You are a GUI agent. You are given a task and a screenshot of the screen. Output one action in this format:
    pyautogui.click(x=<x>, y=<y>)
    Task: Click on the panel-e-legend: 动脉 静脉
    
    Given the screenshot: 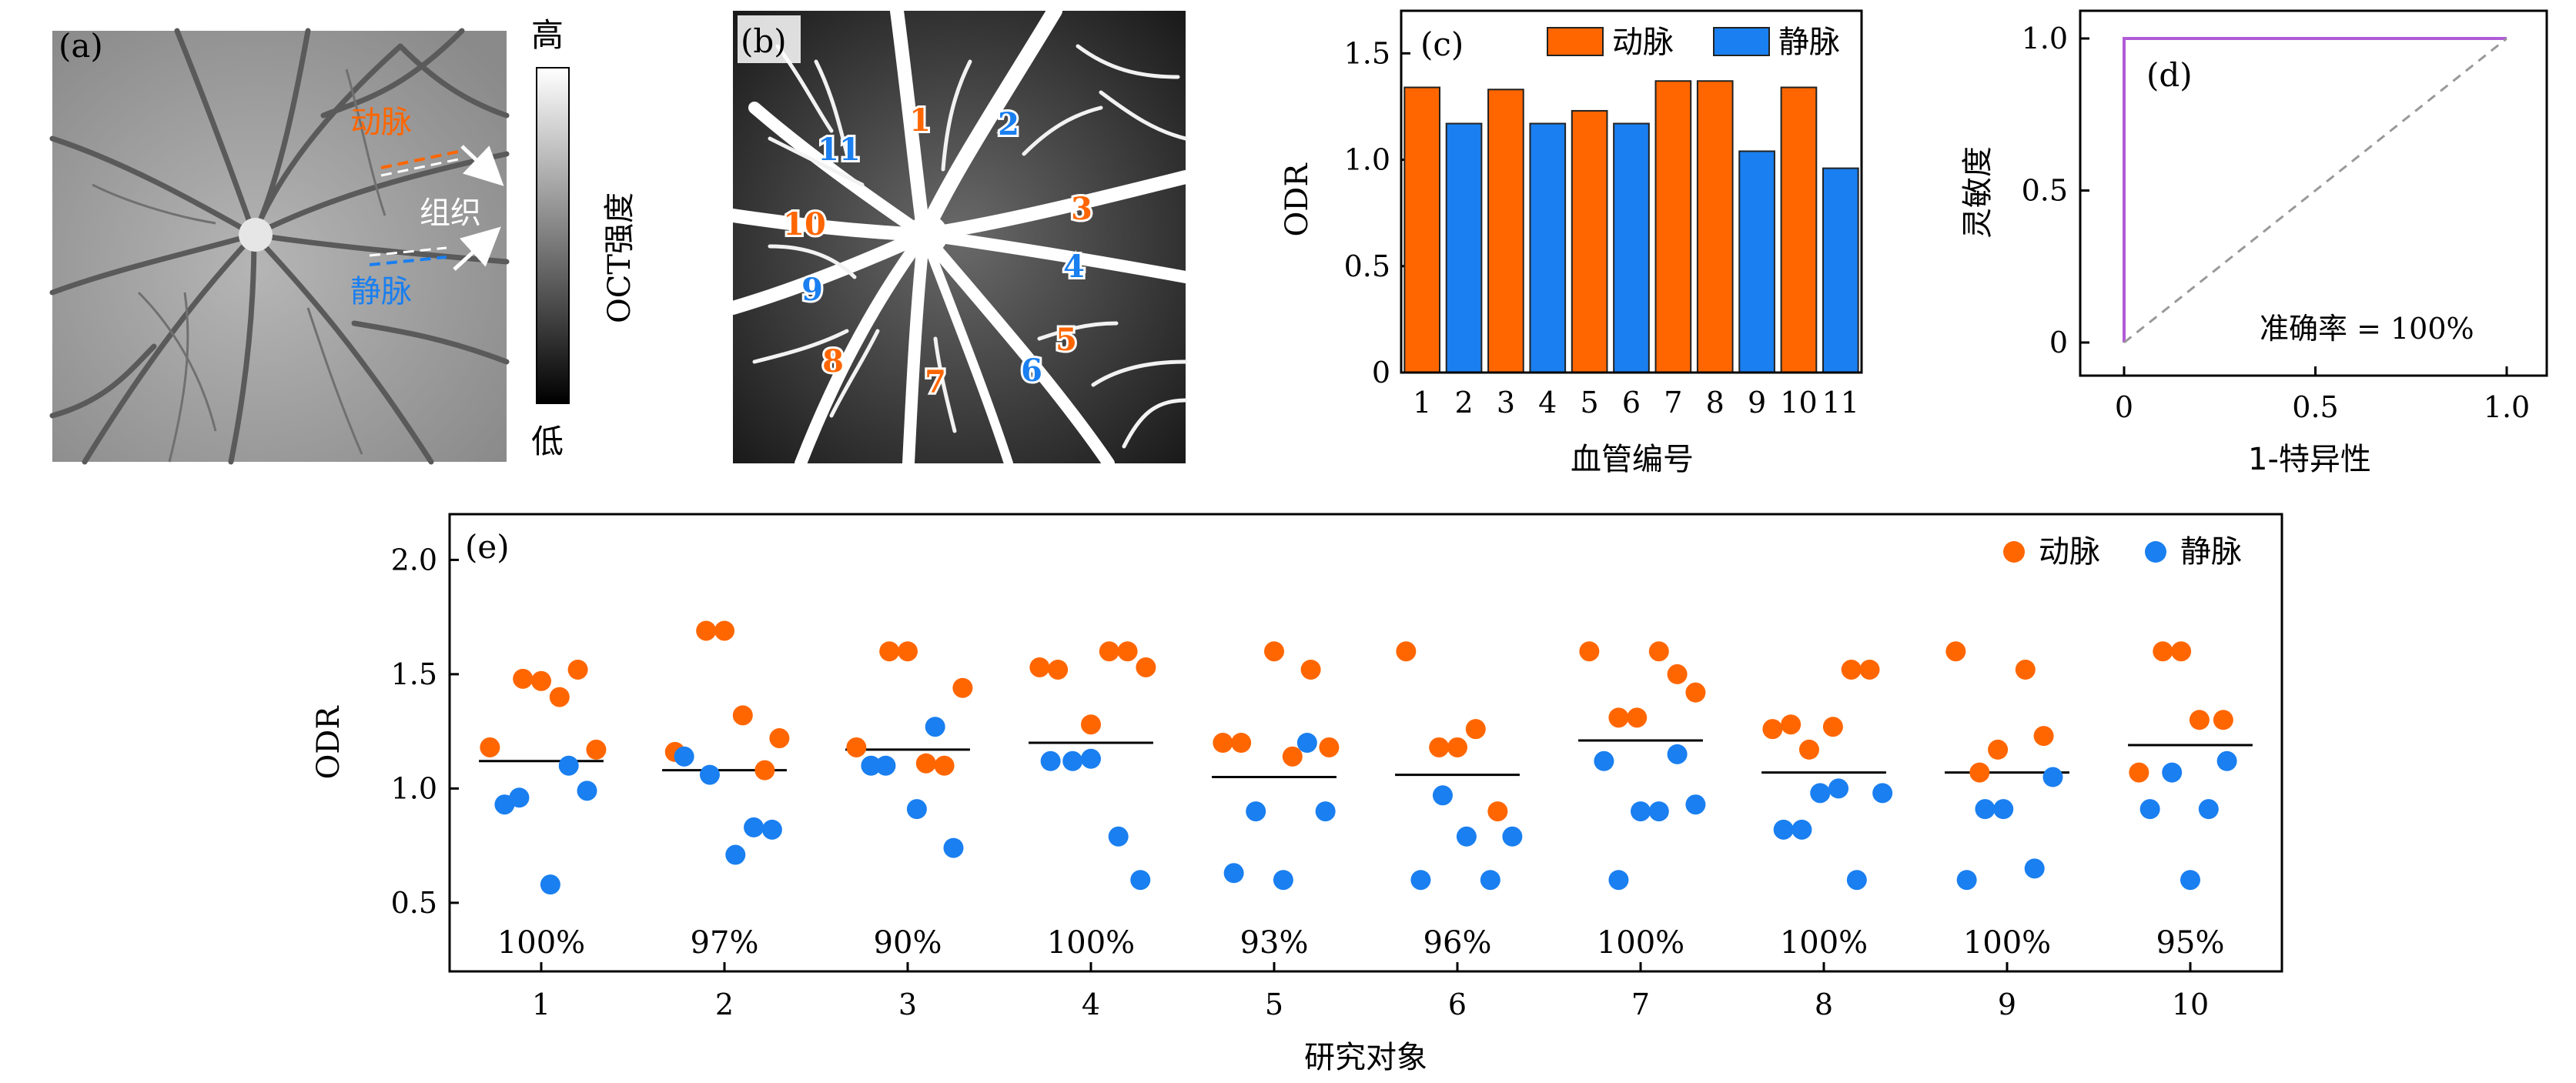 What is the action you would take?
    pyautogui.click(x=2123, y=552)
    